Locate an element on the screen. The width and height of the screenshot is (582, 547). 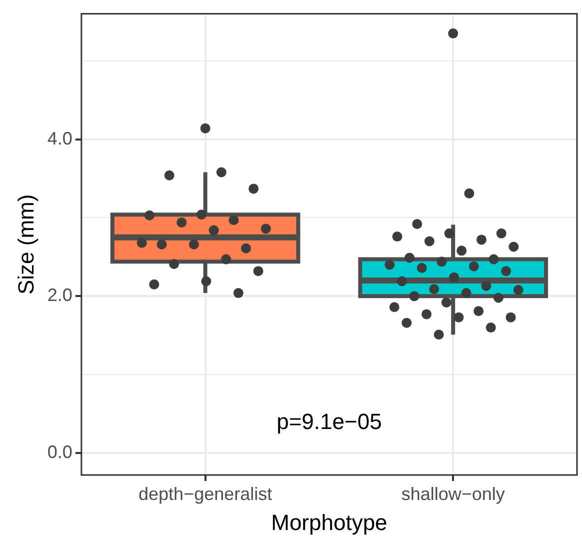
x-tick-label: shallow−only is located at coordinates (453, 494).